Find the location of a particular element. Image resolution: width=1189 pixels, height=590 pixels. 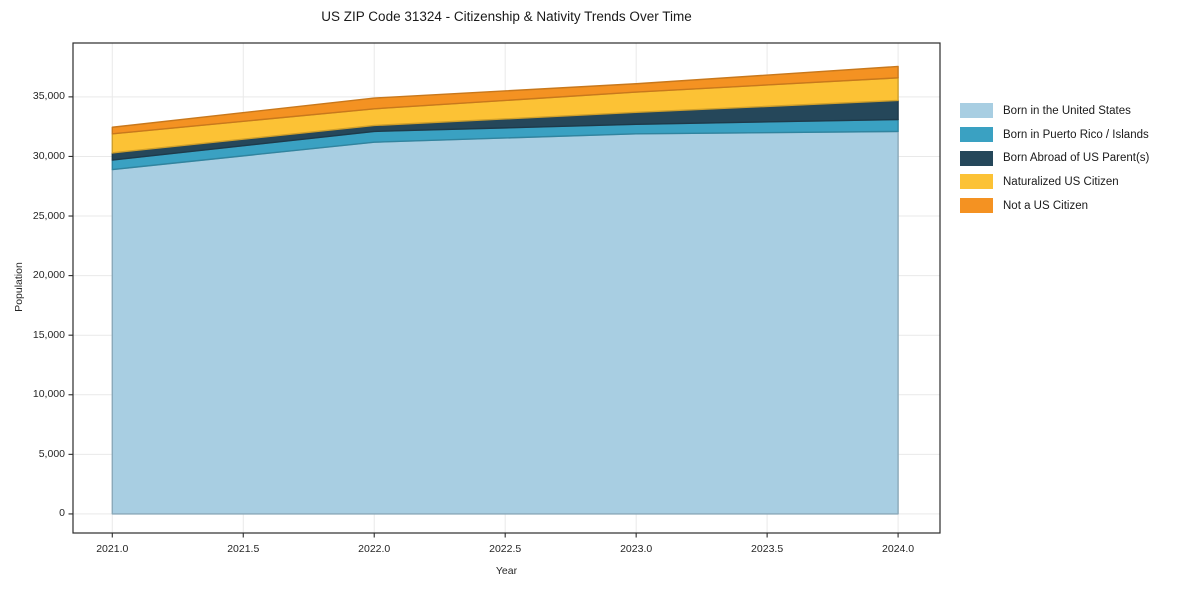

legend-item: Naturalized US Citizen is located at coordinates (1054, 182).